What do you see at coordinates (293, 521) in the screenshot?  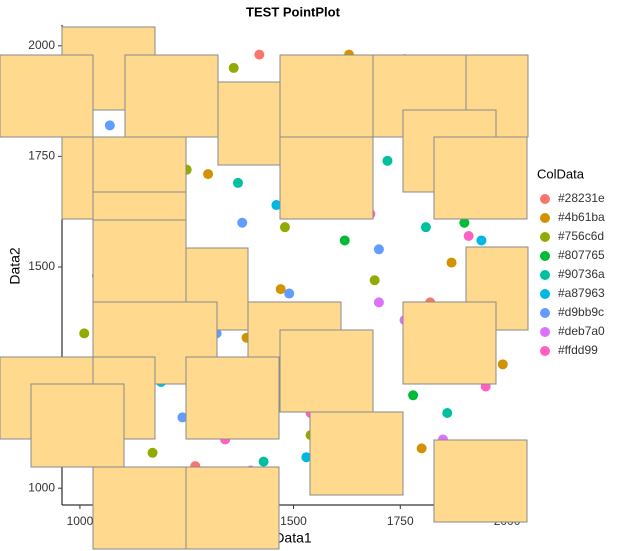 I see `x-tick-label: 1500` at bounding box center [293, 521].